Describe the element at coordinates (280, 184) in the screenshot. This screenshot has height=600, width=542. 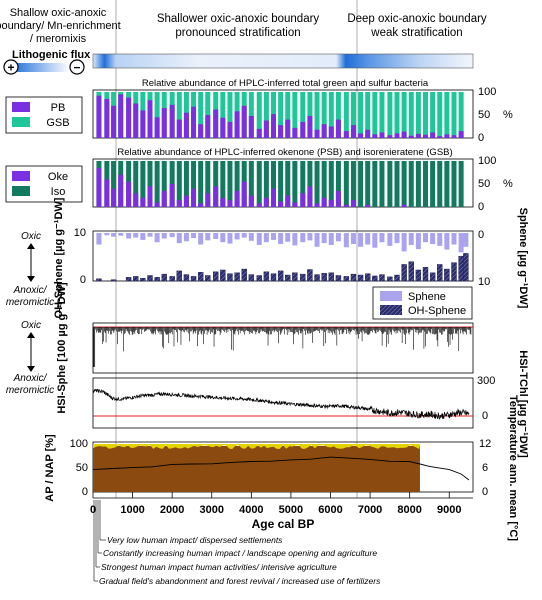
I see `panel2-bars` at that location.